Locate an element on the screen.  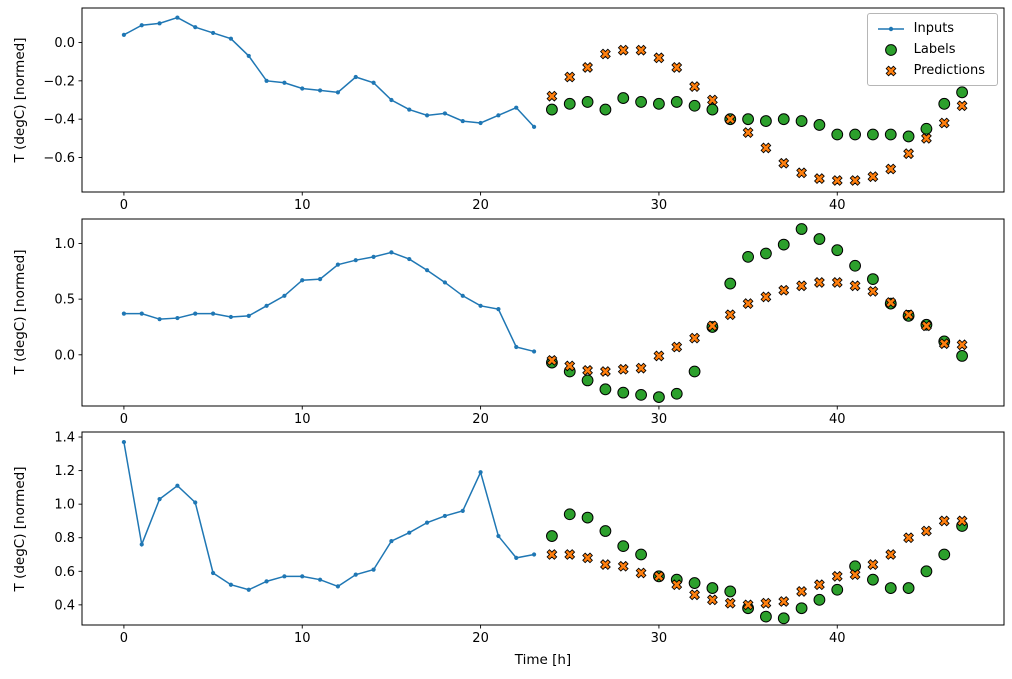
legend-item-inputs: Inputs is located at coordinates (930, 28).